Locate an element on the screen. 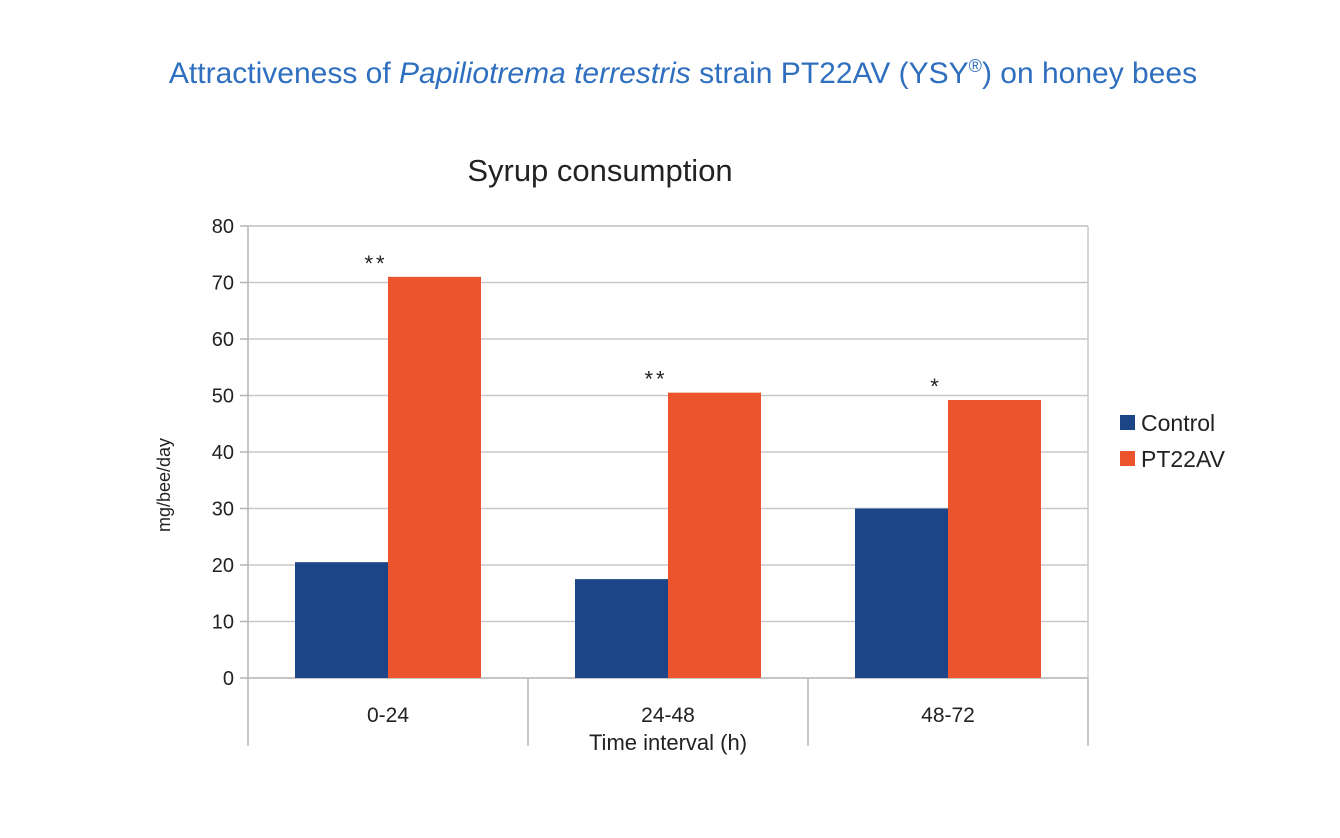 This screenshot has width=1340, height=838. y-tick-label: 60 is located at coordinates (223, 340).